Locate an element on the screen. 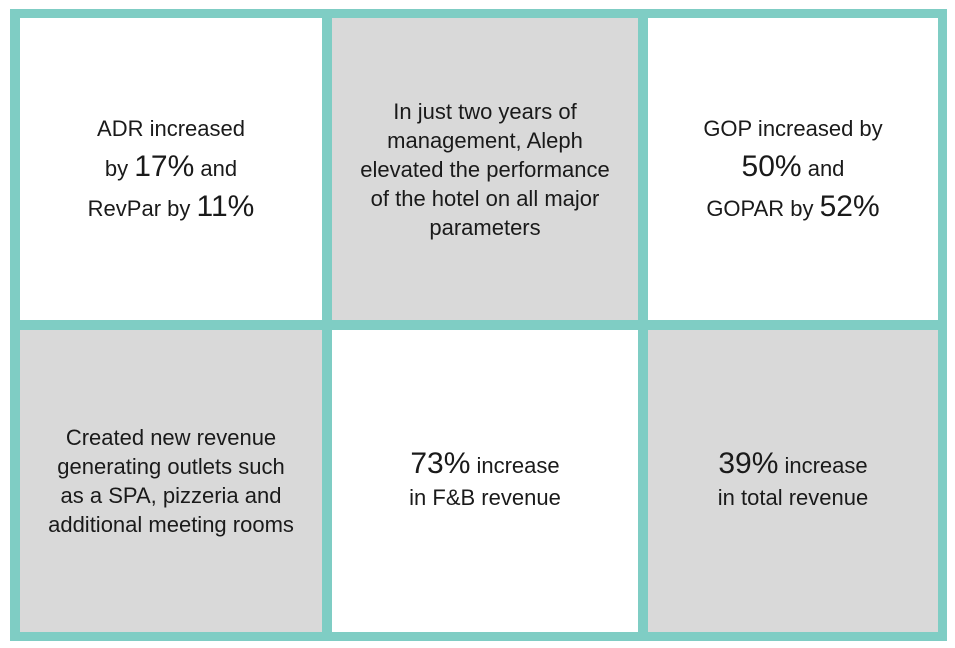 Image resolution: width=955 pixels, height=648 pixels. gop-line-1: GOP increased by is located at coordinates (793, 128).